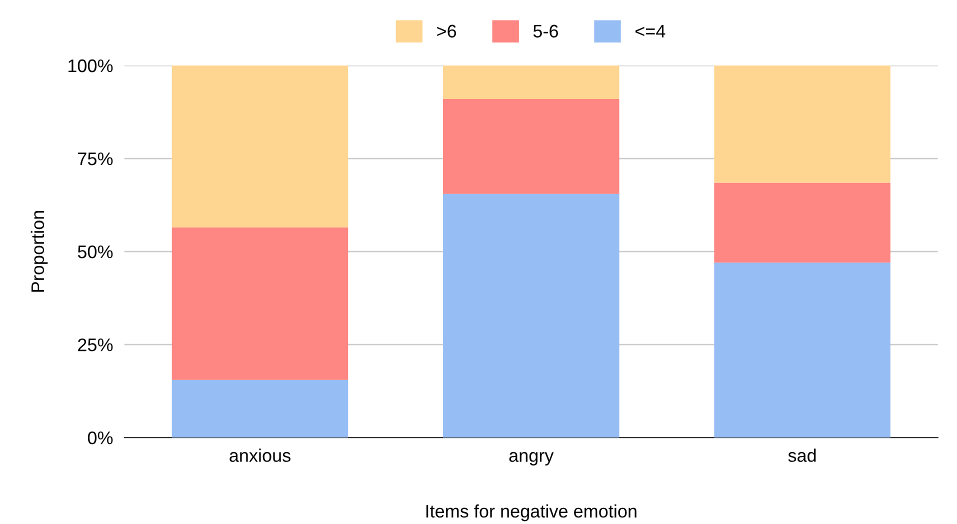 This screenshot has width=957, height=524. Describe the element at coordinates (260, 455) in the screenshot. I see `x-tick-label: anxious` at that location.